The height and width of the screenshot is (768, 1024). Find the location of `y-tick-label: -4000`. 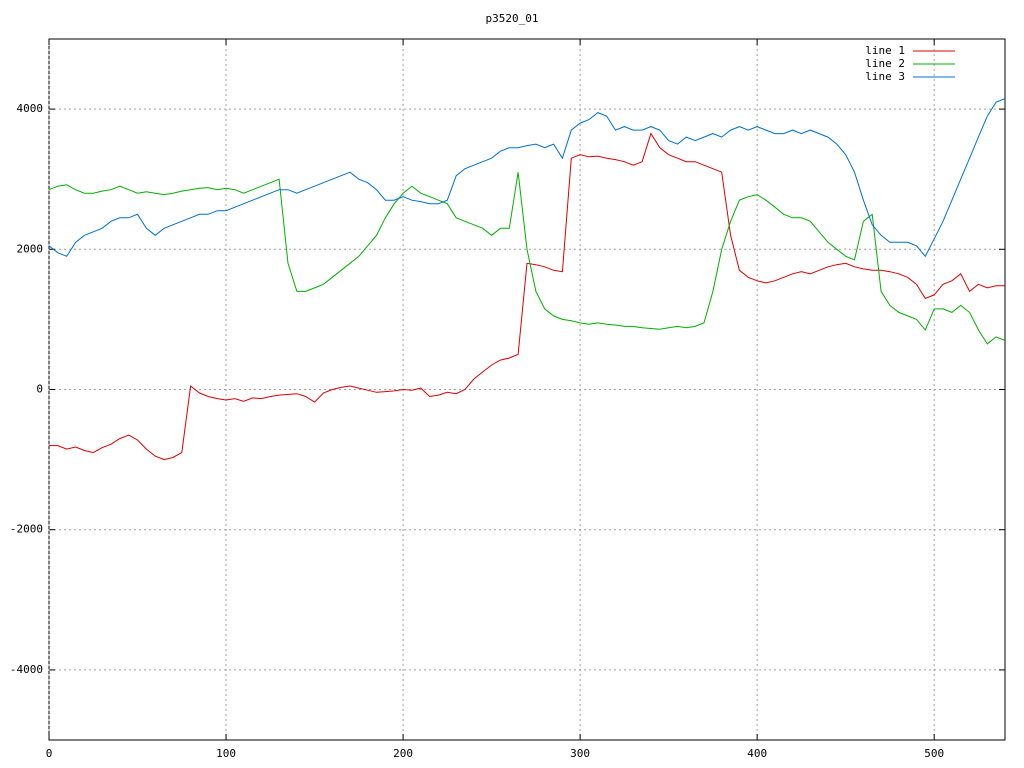

y-tick-label: -4000 is located at coordinates (26, 669).